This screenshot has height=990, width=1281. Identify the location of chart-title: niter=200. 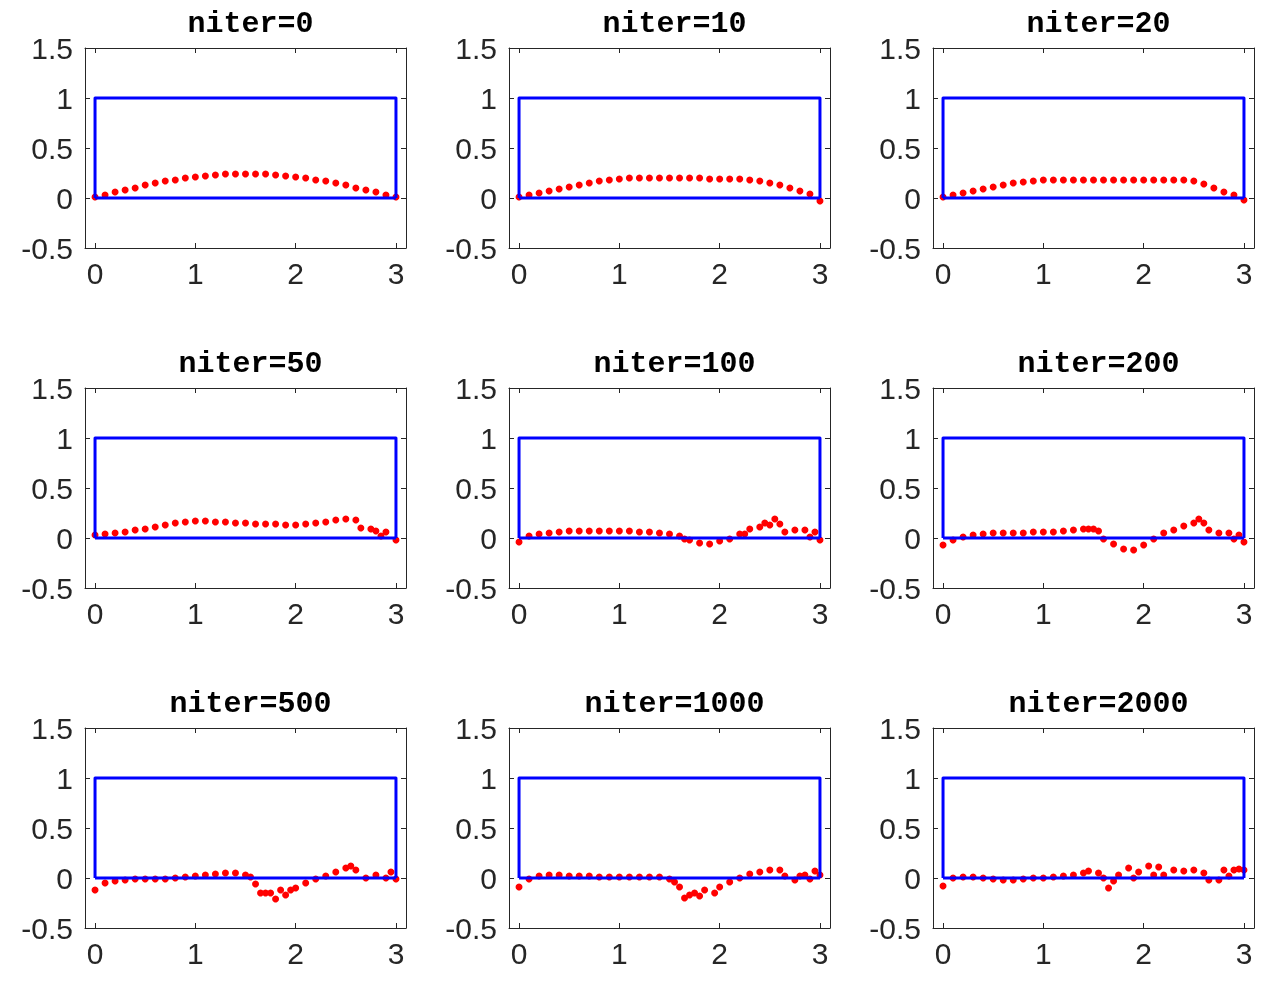
(1098, 364).